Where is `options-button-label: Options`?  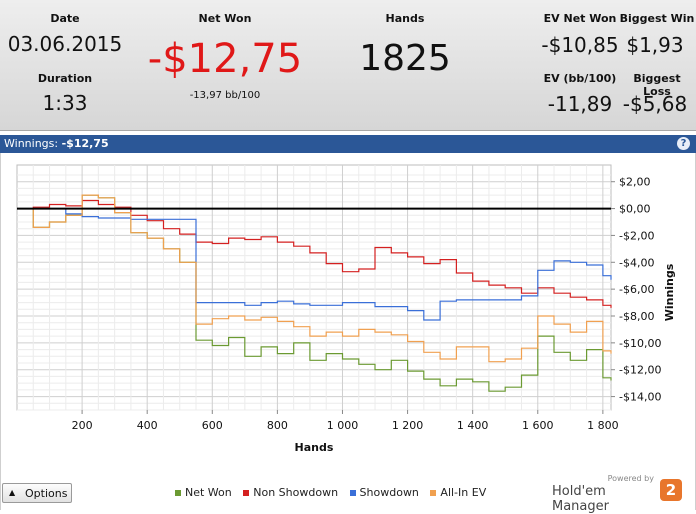 options-button-label: Options is located at coordinates (46, 493).